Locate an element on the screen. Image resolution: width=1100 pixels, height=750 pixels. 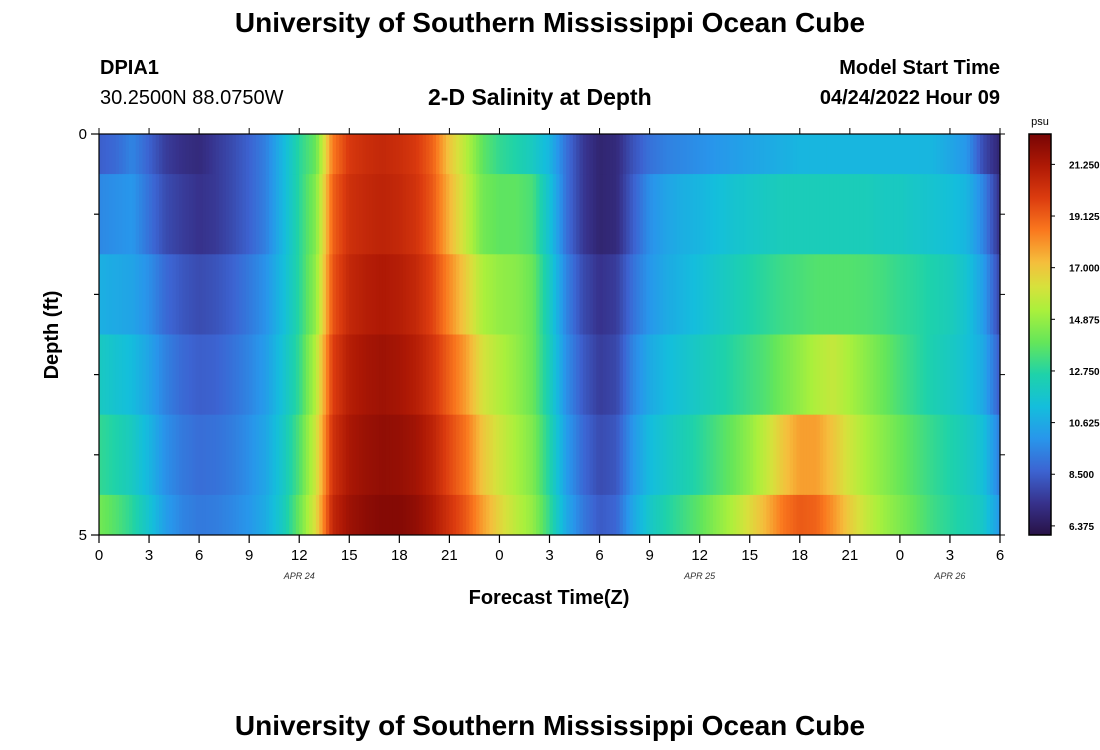
colorbar-tick-label: 6.375 is located at coordinates (1081, 527).